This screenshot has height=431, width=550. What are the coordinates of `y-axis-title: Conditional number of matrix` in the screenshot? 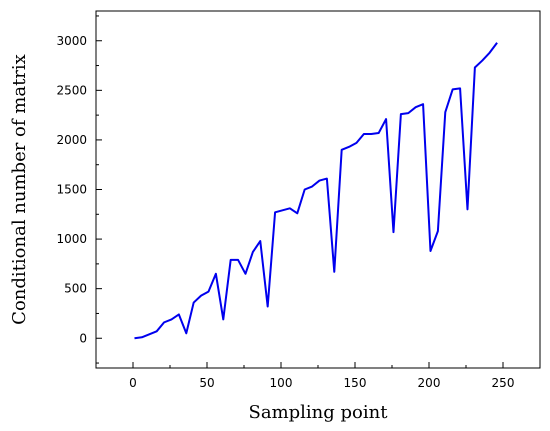 It's located at (19, 189).